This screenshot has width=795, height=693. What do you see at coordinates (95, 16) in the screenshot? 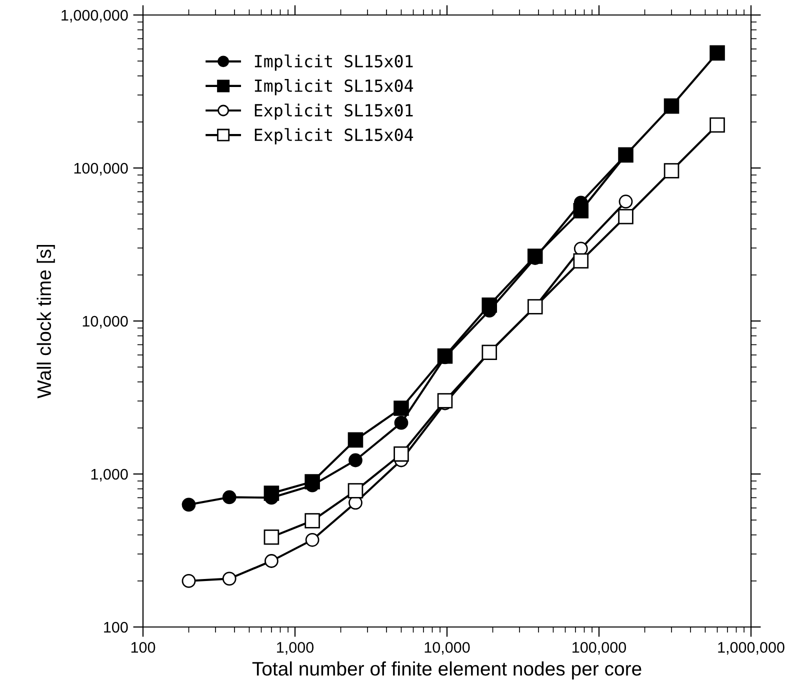
I see `y-tick-label: 1,000,000` at bounding box center [95, 16].